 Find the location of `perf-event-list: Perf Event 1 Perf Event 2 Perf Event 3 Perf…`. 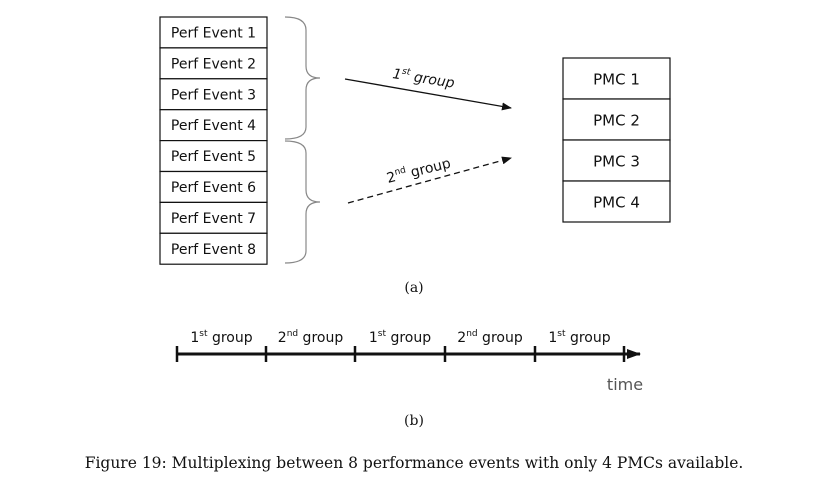

perf-event-list: Perf Event 1 Perf Event 2 Perf Event 3 Perf… is located at coordinates (213, 140).